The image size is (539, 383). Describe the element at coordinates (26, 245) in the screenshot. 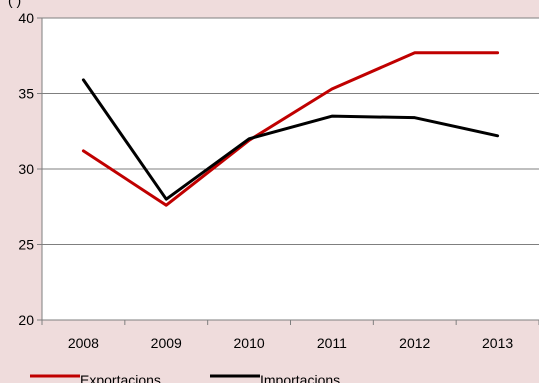

I see `y-tick-label: 25` at that location.